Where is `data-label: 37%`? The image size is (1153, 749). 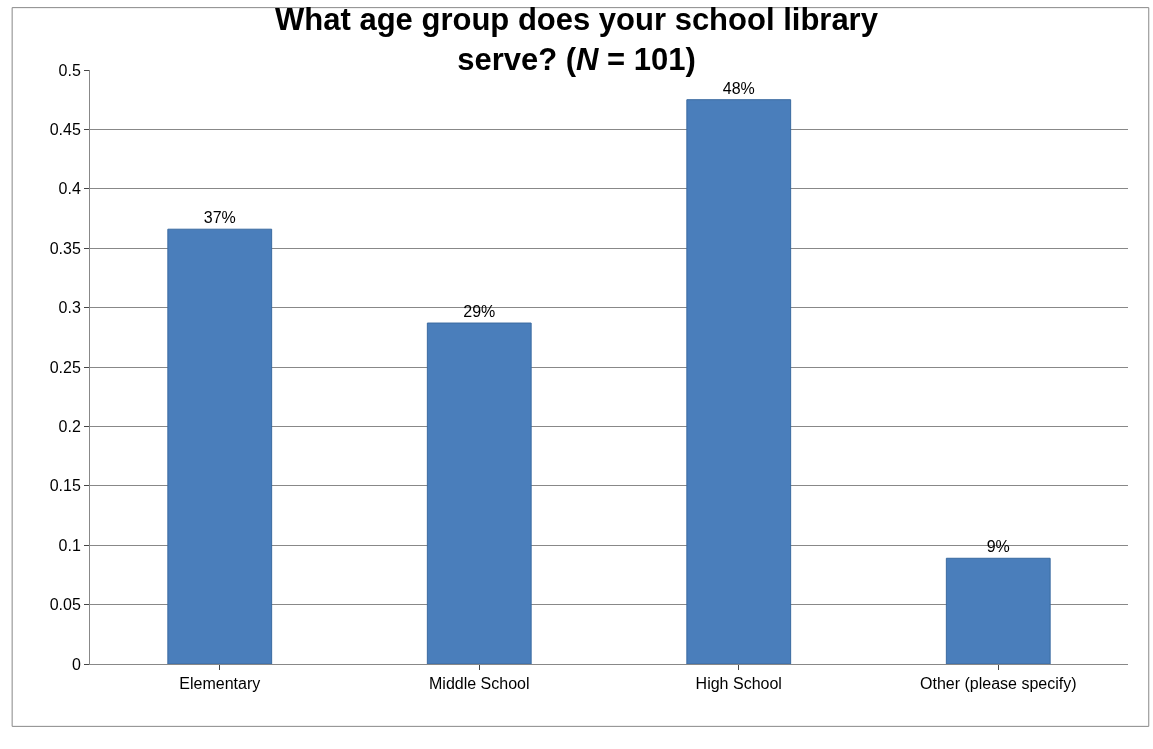
data-label: 37% is located at coordinates (219, 218).